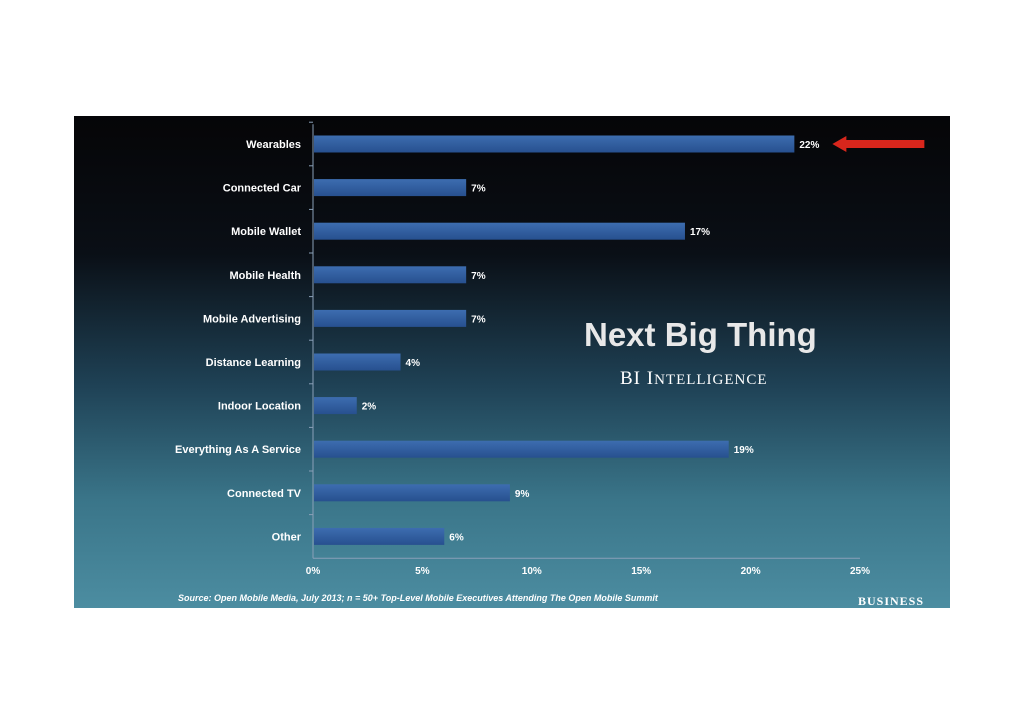 The height and width of the screenshot is (724, 1024). What do you see at coordinates (413, 363) in the screenshot?
I see `value-label-distance-learning: 4%` at bounding box center [413, 363].